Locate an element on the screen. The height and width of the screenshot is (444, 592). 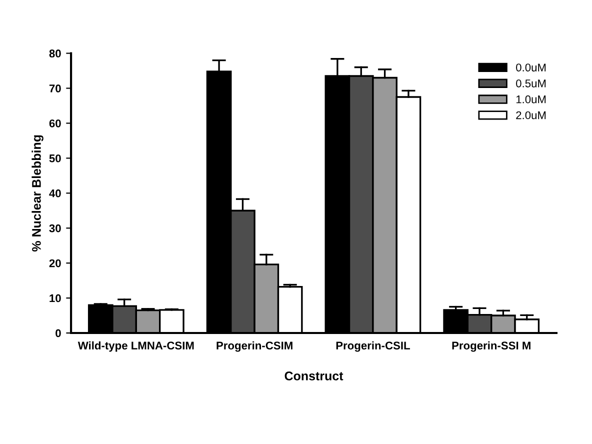
y-tick-label: 80 is located at coordinates (55, 54).